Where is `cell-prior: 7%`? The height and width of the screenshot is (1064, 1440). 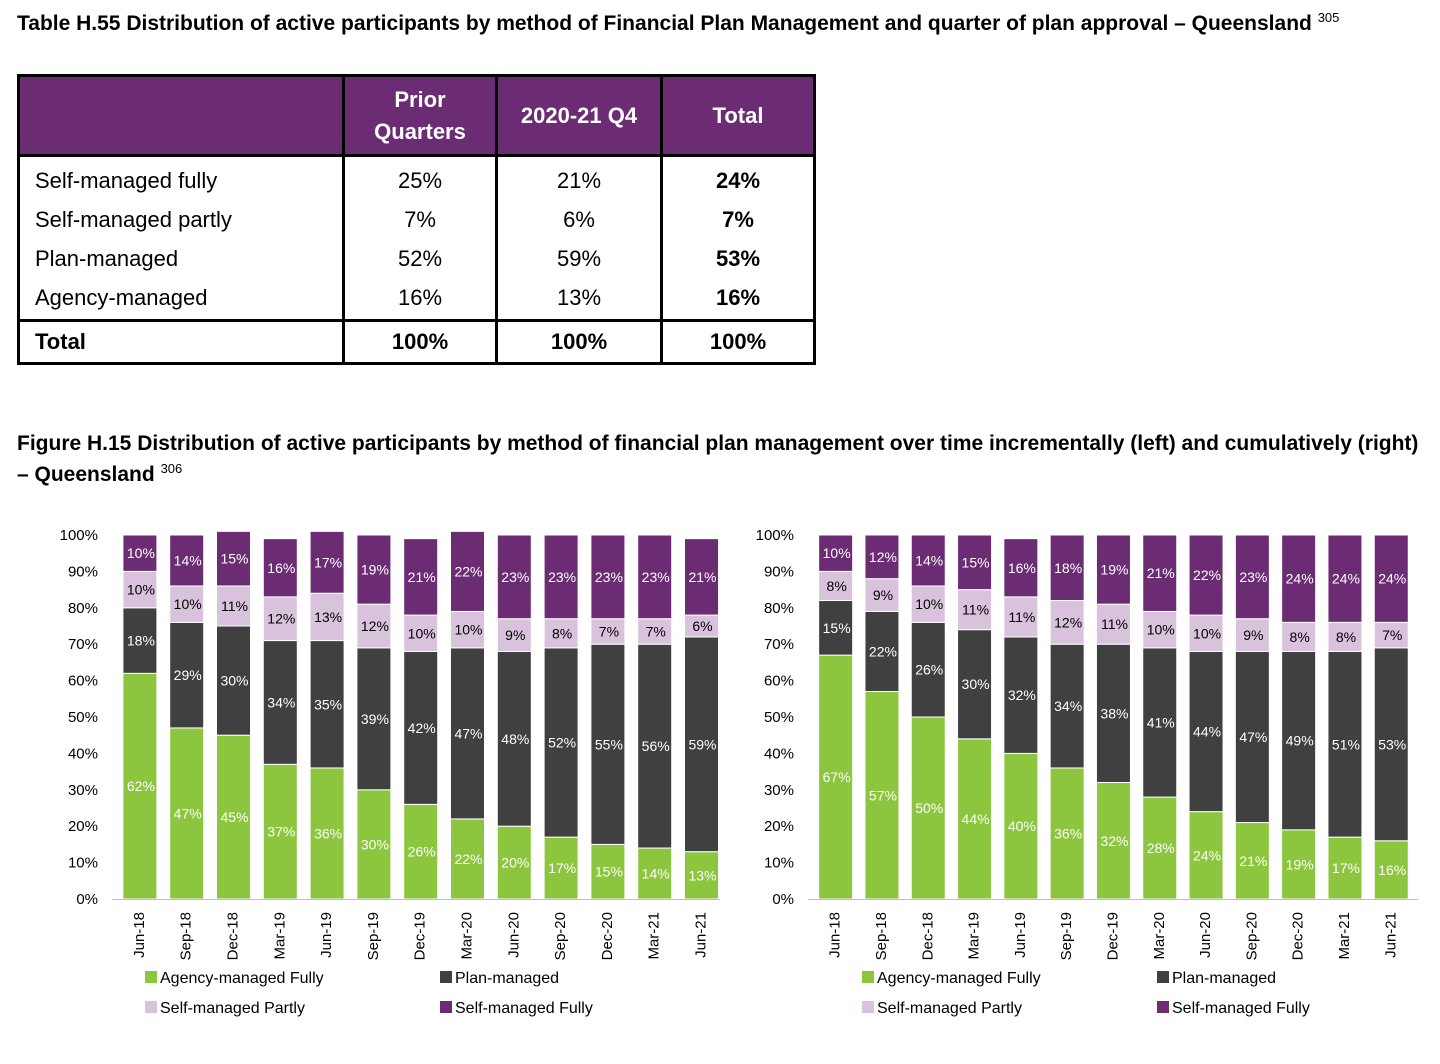
cell-prior: 7% is located at coordinates (420, 219).